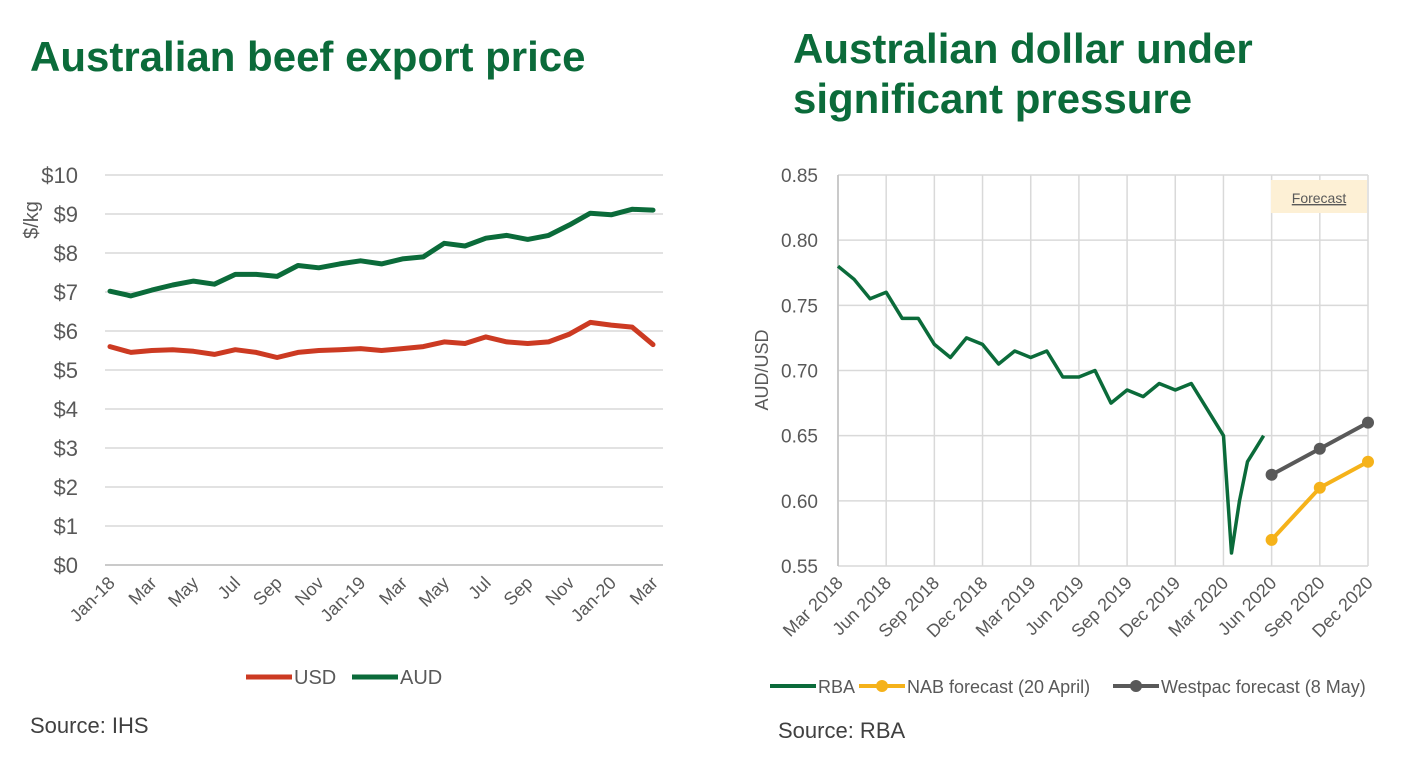 The image size is (1426, 766). Describe the element at coordinates (1023, 48) in the screenshot. I see `aud-chart-title-line1: Australian dollar under` at that location.